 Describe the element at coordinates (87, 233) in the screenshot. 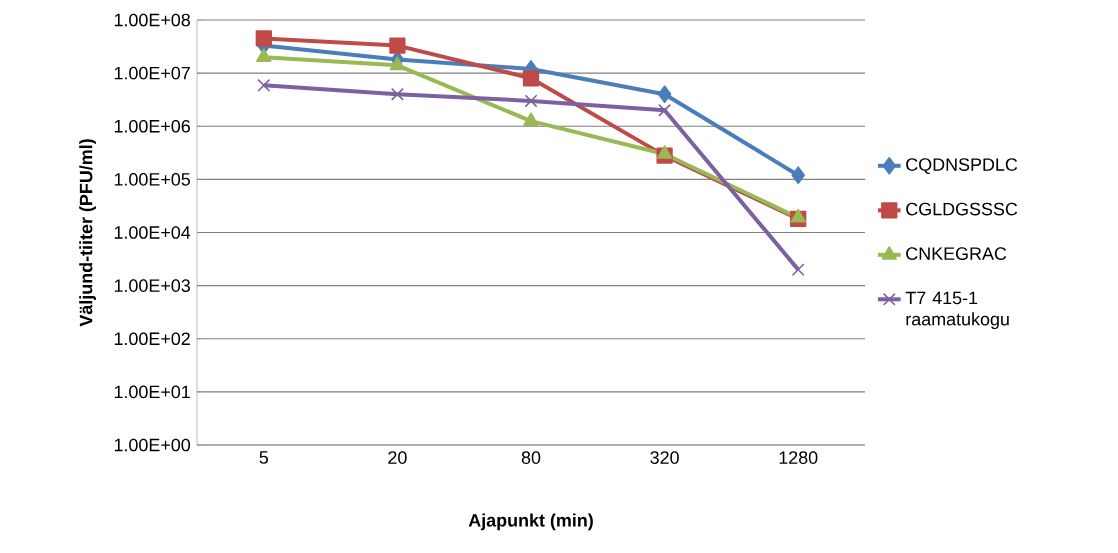

I see `y-axis-title: Väljund-tiiter (PFU/ml)` at that location.